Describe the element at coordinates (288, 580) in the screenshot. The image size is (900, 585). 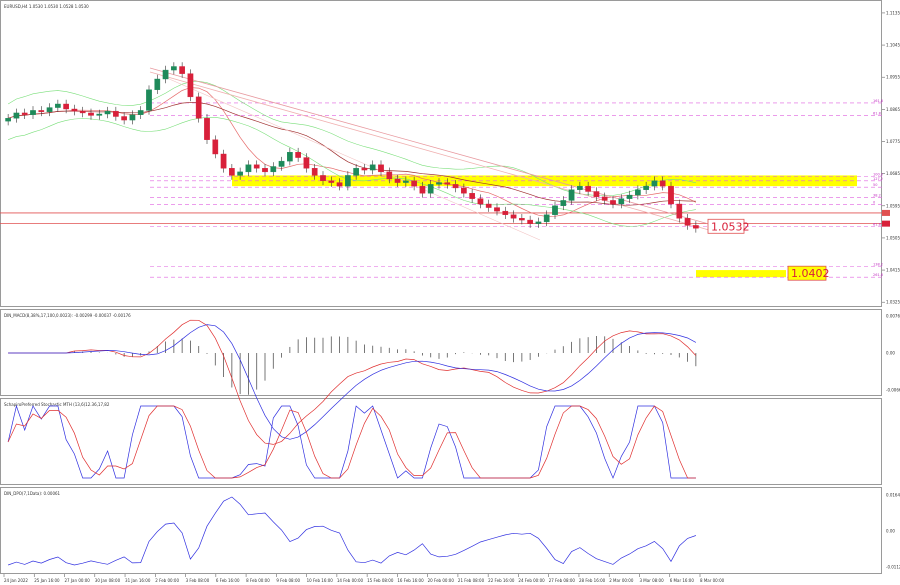
I see `time-tick-label: 9 Feb 08:00` at that location.